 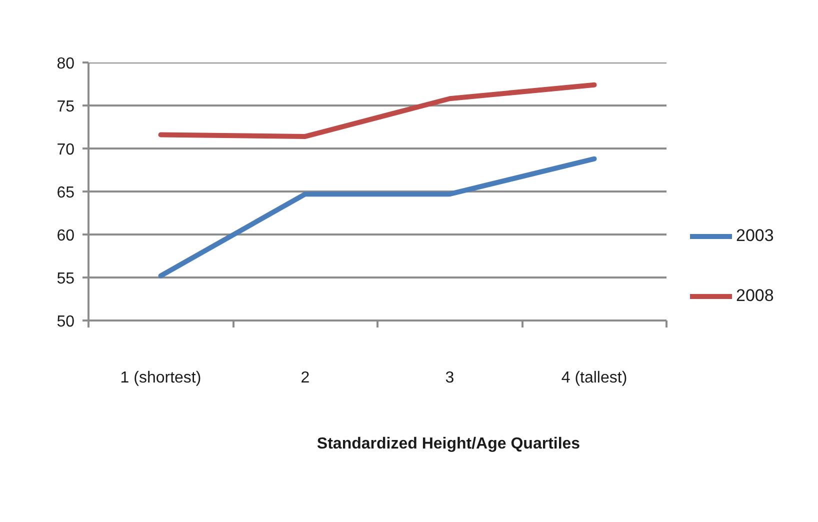 I want to click on x-tick-label: 1 (shortest), so click(x=161, y=378).